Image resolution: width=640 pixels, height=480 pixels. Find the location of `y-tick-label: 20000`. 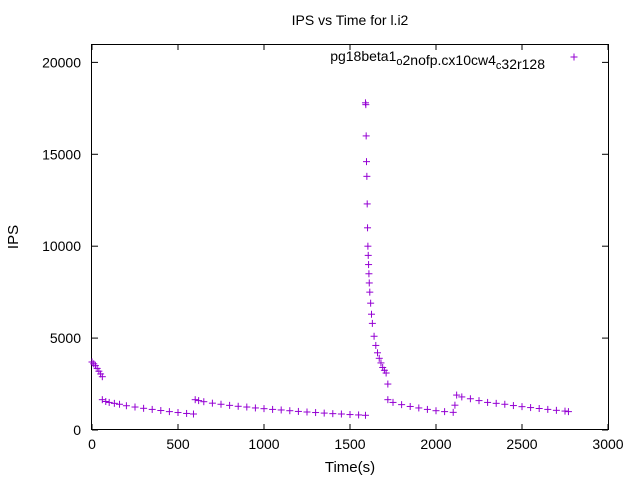

y-tick-label: 20000 is located at coordinates (61, 62).